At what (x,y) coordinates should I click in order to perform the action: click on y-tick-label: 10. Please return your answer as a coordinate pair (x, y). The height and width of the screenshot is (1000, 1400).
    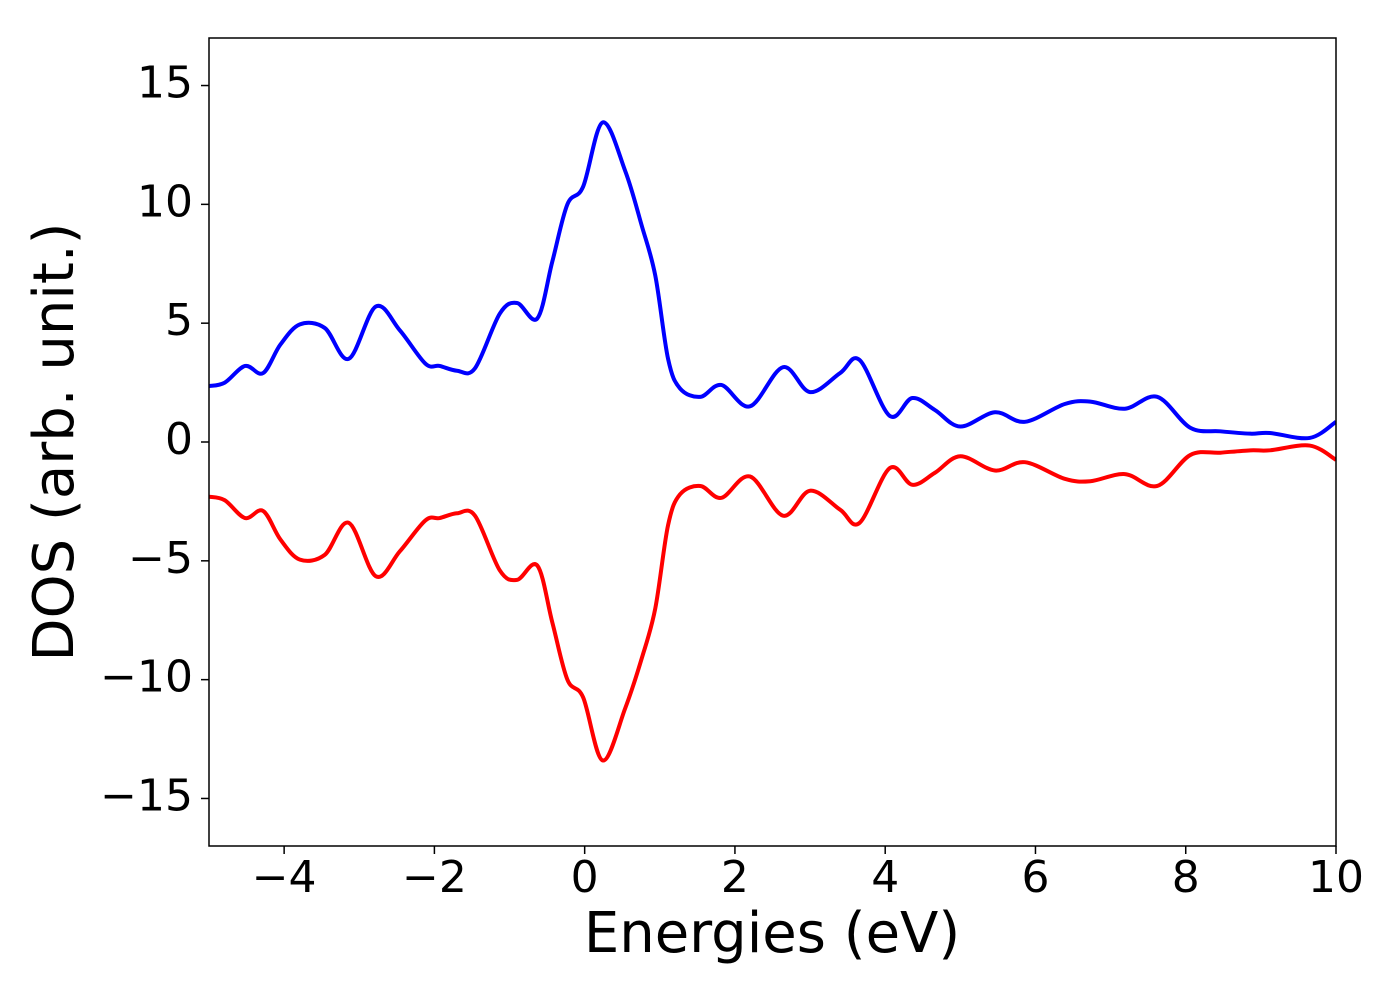
    Looking at the image, I should click on (165, 201).